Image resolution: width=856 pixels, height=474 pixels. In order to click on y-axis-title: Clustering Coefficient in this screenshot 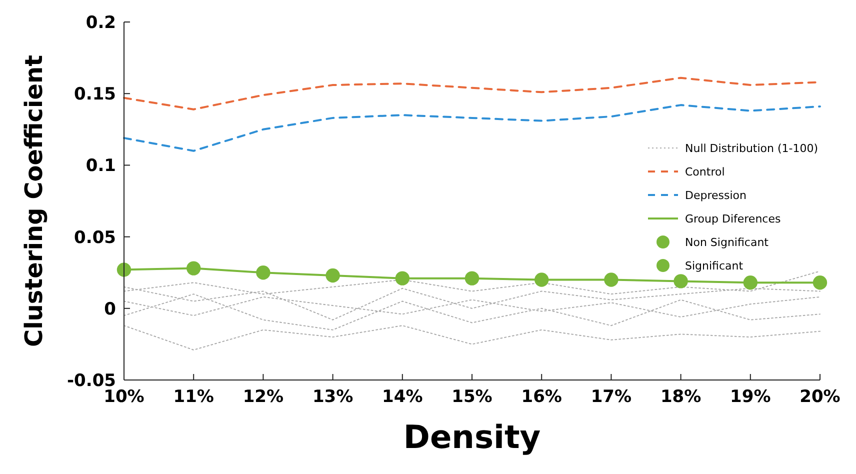, I will do `click(34, 201)`.